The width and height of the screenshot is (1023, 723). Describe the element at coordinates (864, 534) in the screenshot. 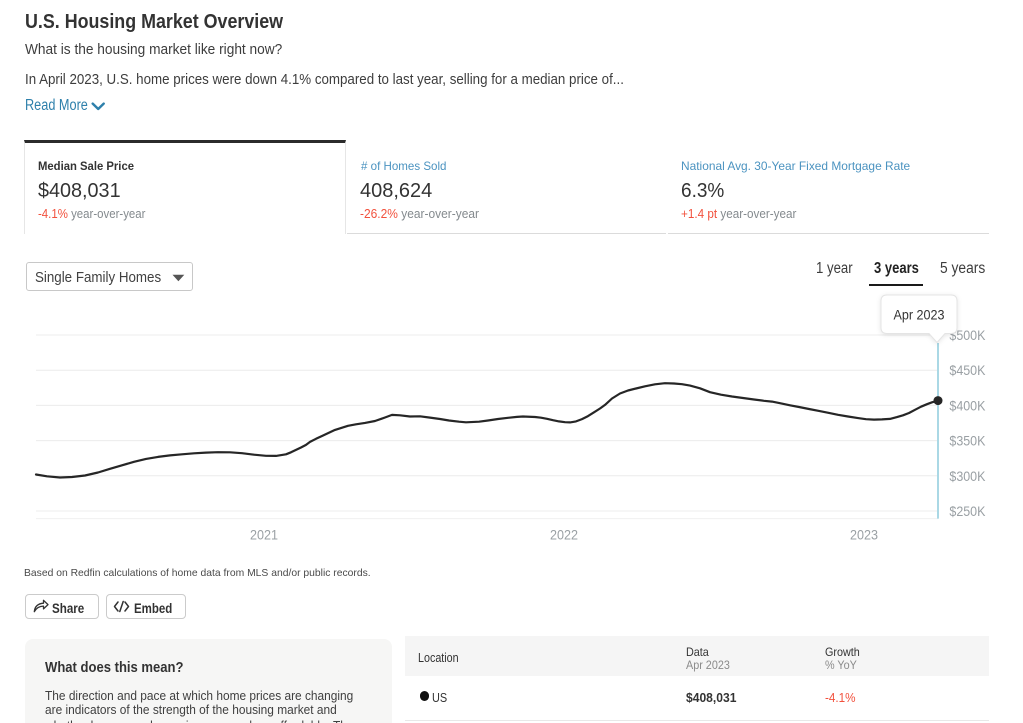

I see `svg-text: 2023` at that location.